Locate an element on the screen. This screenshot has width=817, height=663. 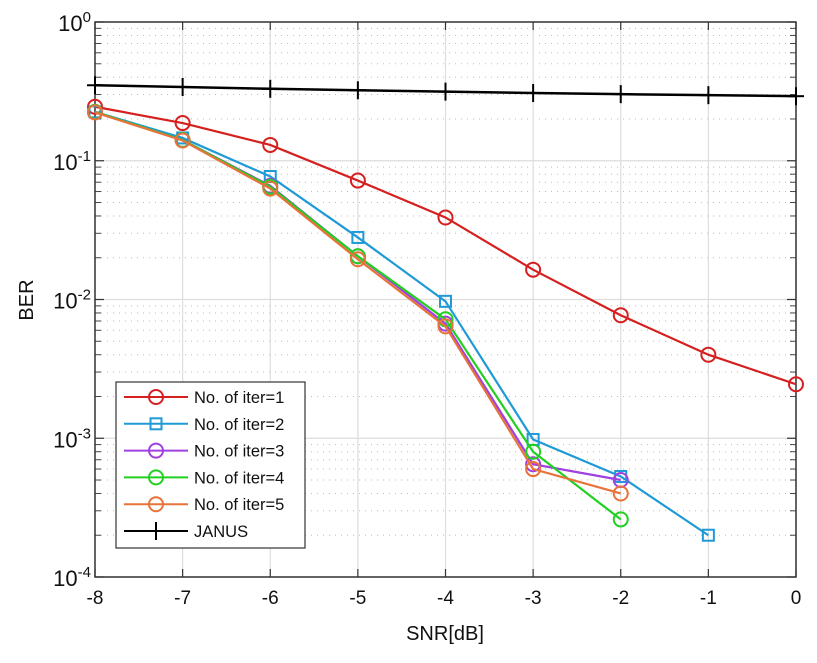
x-tick-label: -1 is located at coordinates (708, 598).